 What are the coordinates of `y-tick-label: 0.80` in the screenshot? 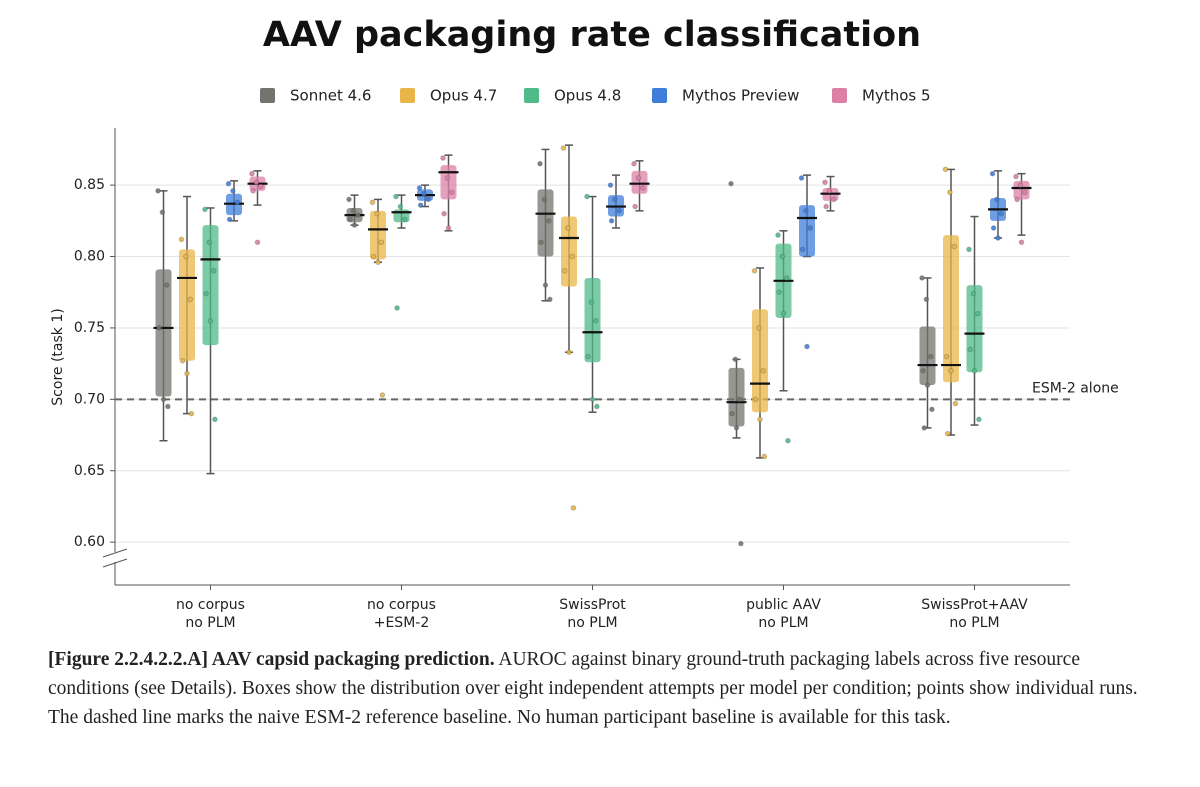 It's located at (89, 257).